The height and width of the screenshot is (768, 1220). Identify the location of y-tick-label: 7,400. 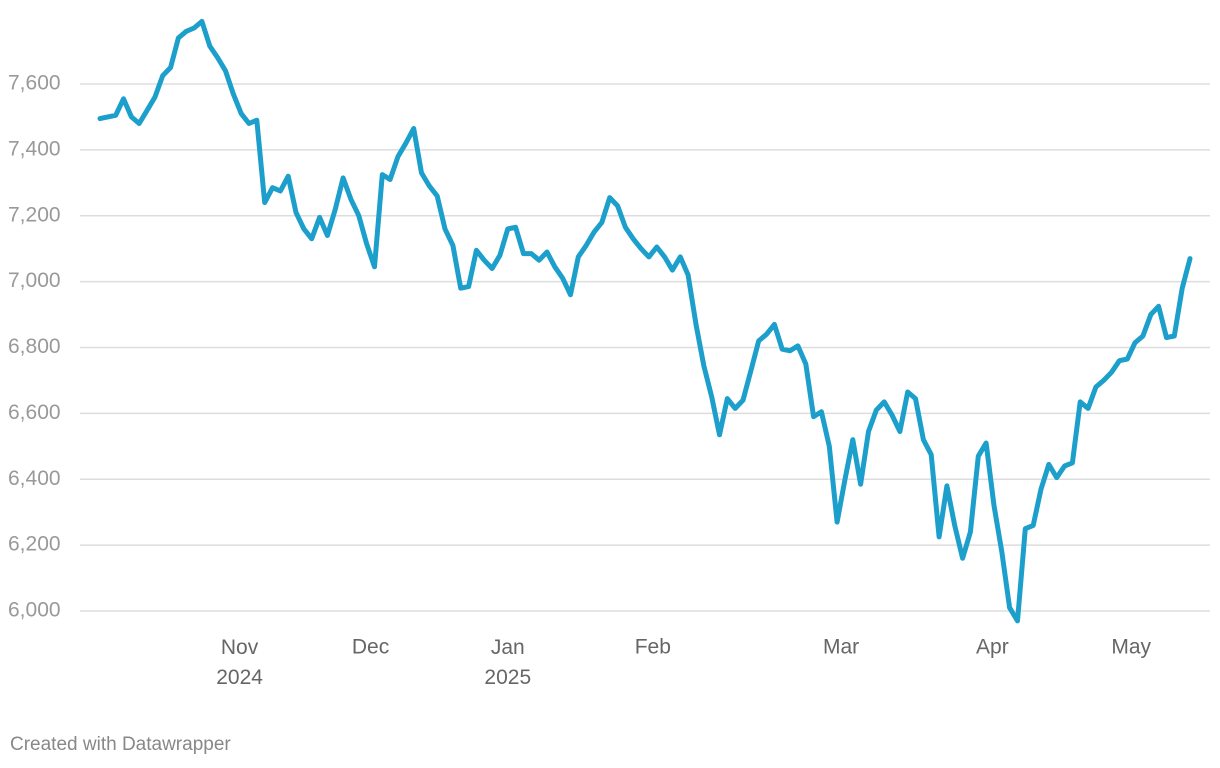
(34, 148).